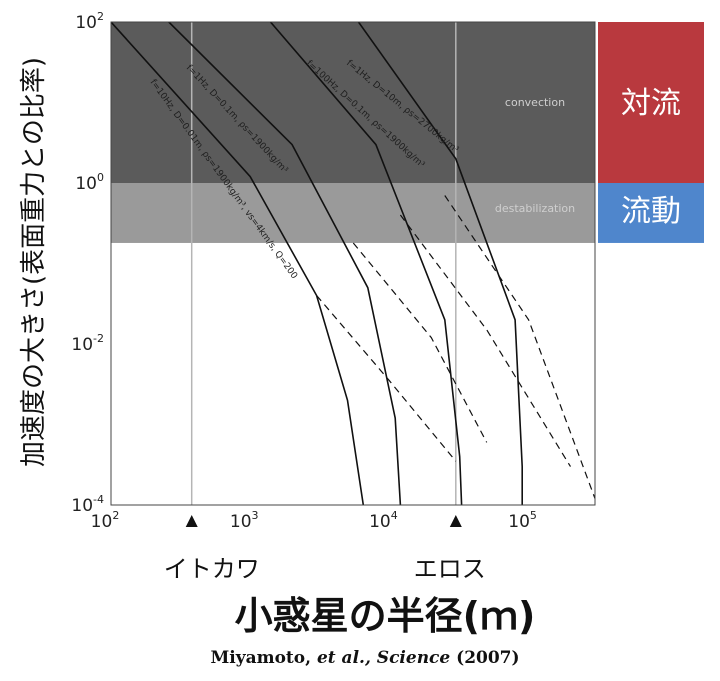 The width and height of the screenshot is (720, 681). I want to click on asteroid-markers: イトカワ エロス, so click(325, 549).